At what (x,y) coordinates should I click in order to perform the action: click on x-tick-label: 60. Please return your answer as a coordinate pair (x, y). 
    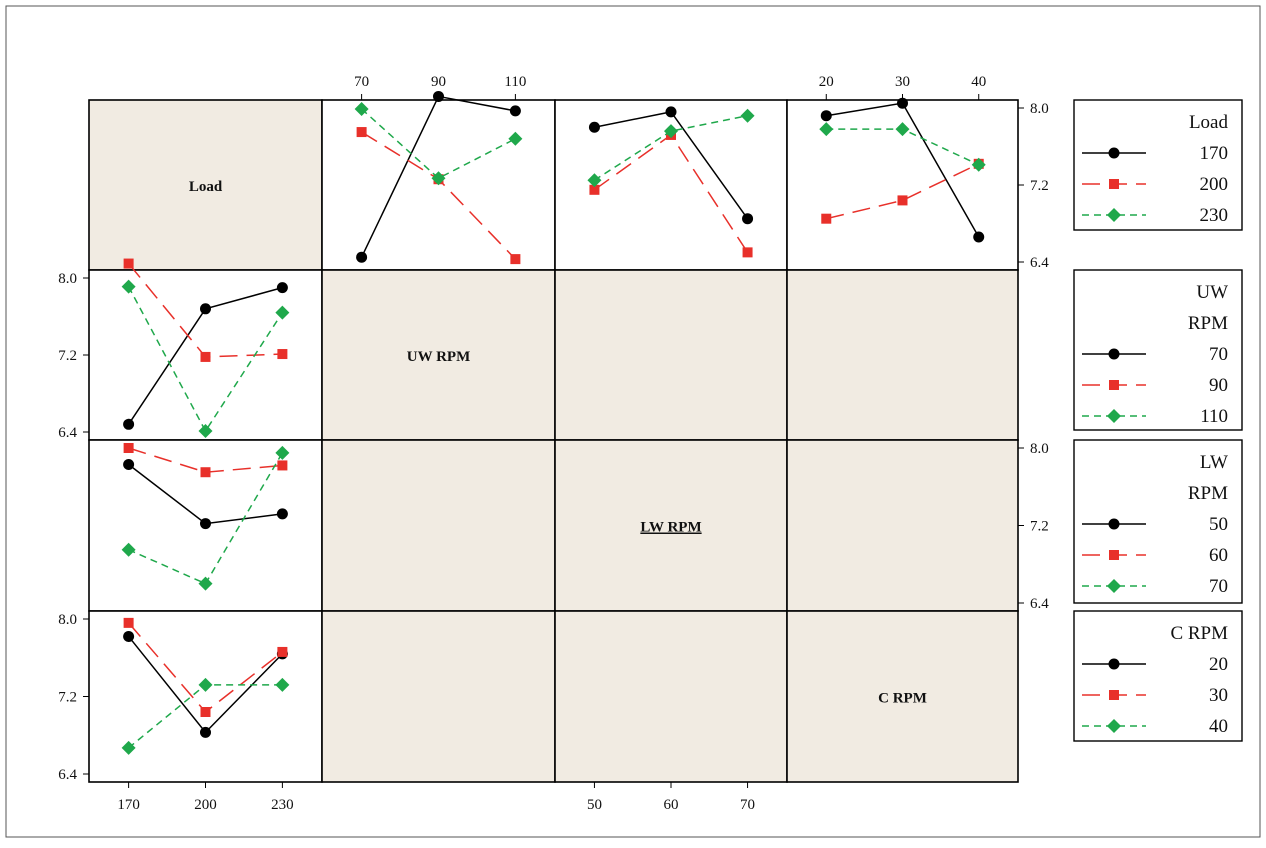
    Looking at the image, I should click on (671, 805).